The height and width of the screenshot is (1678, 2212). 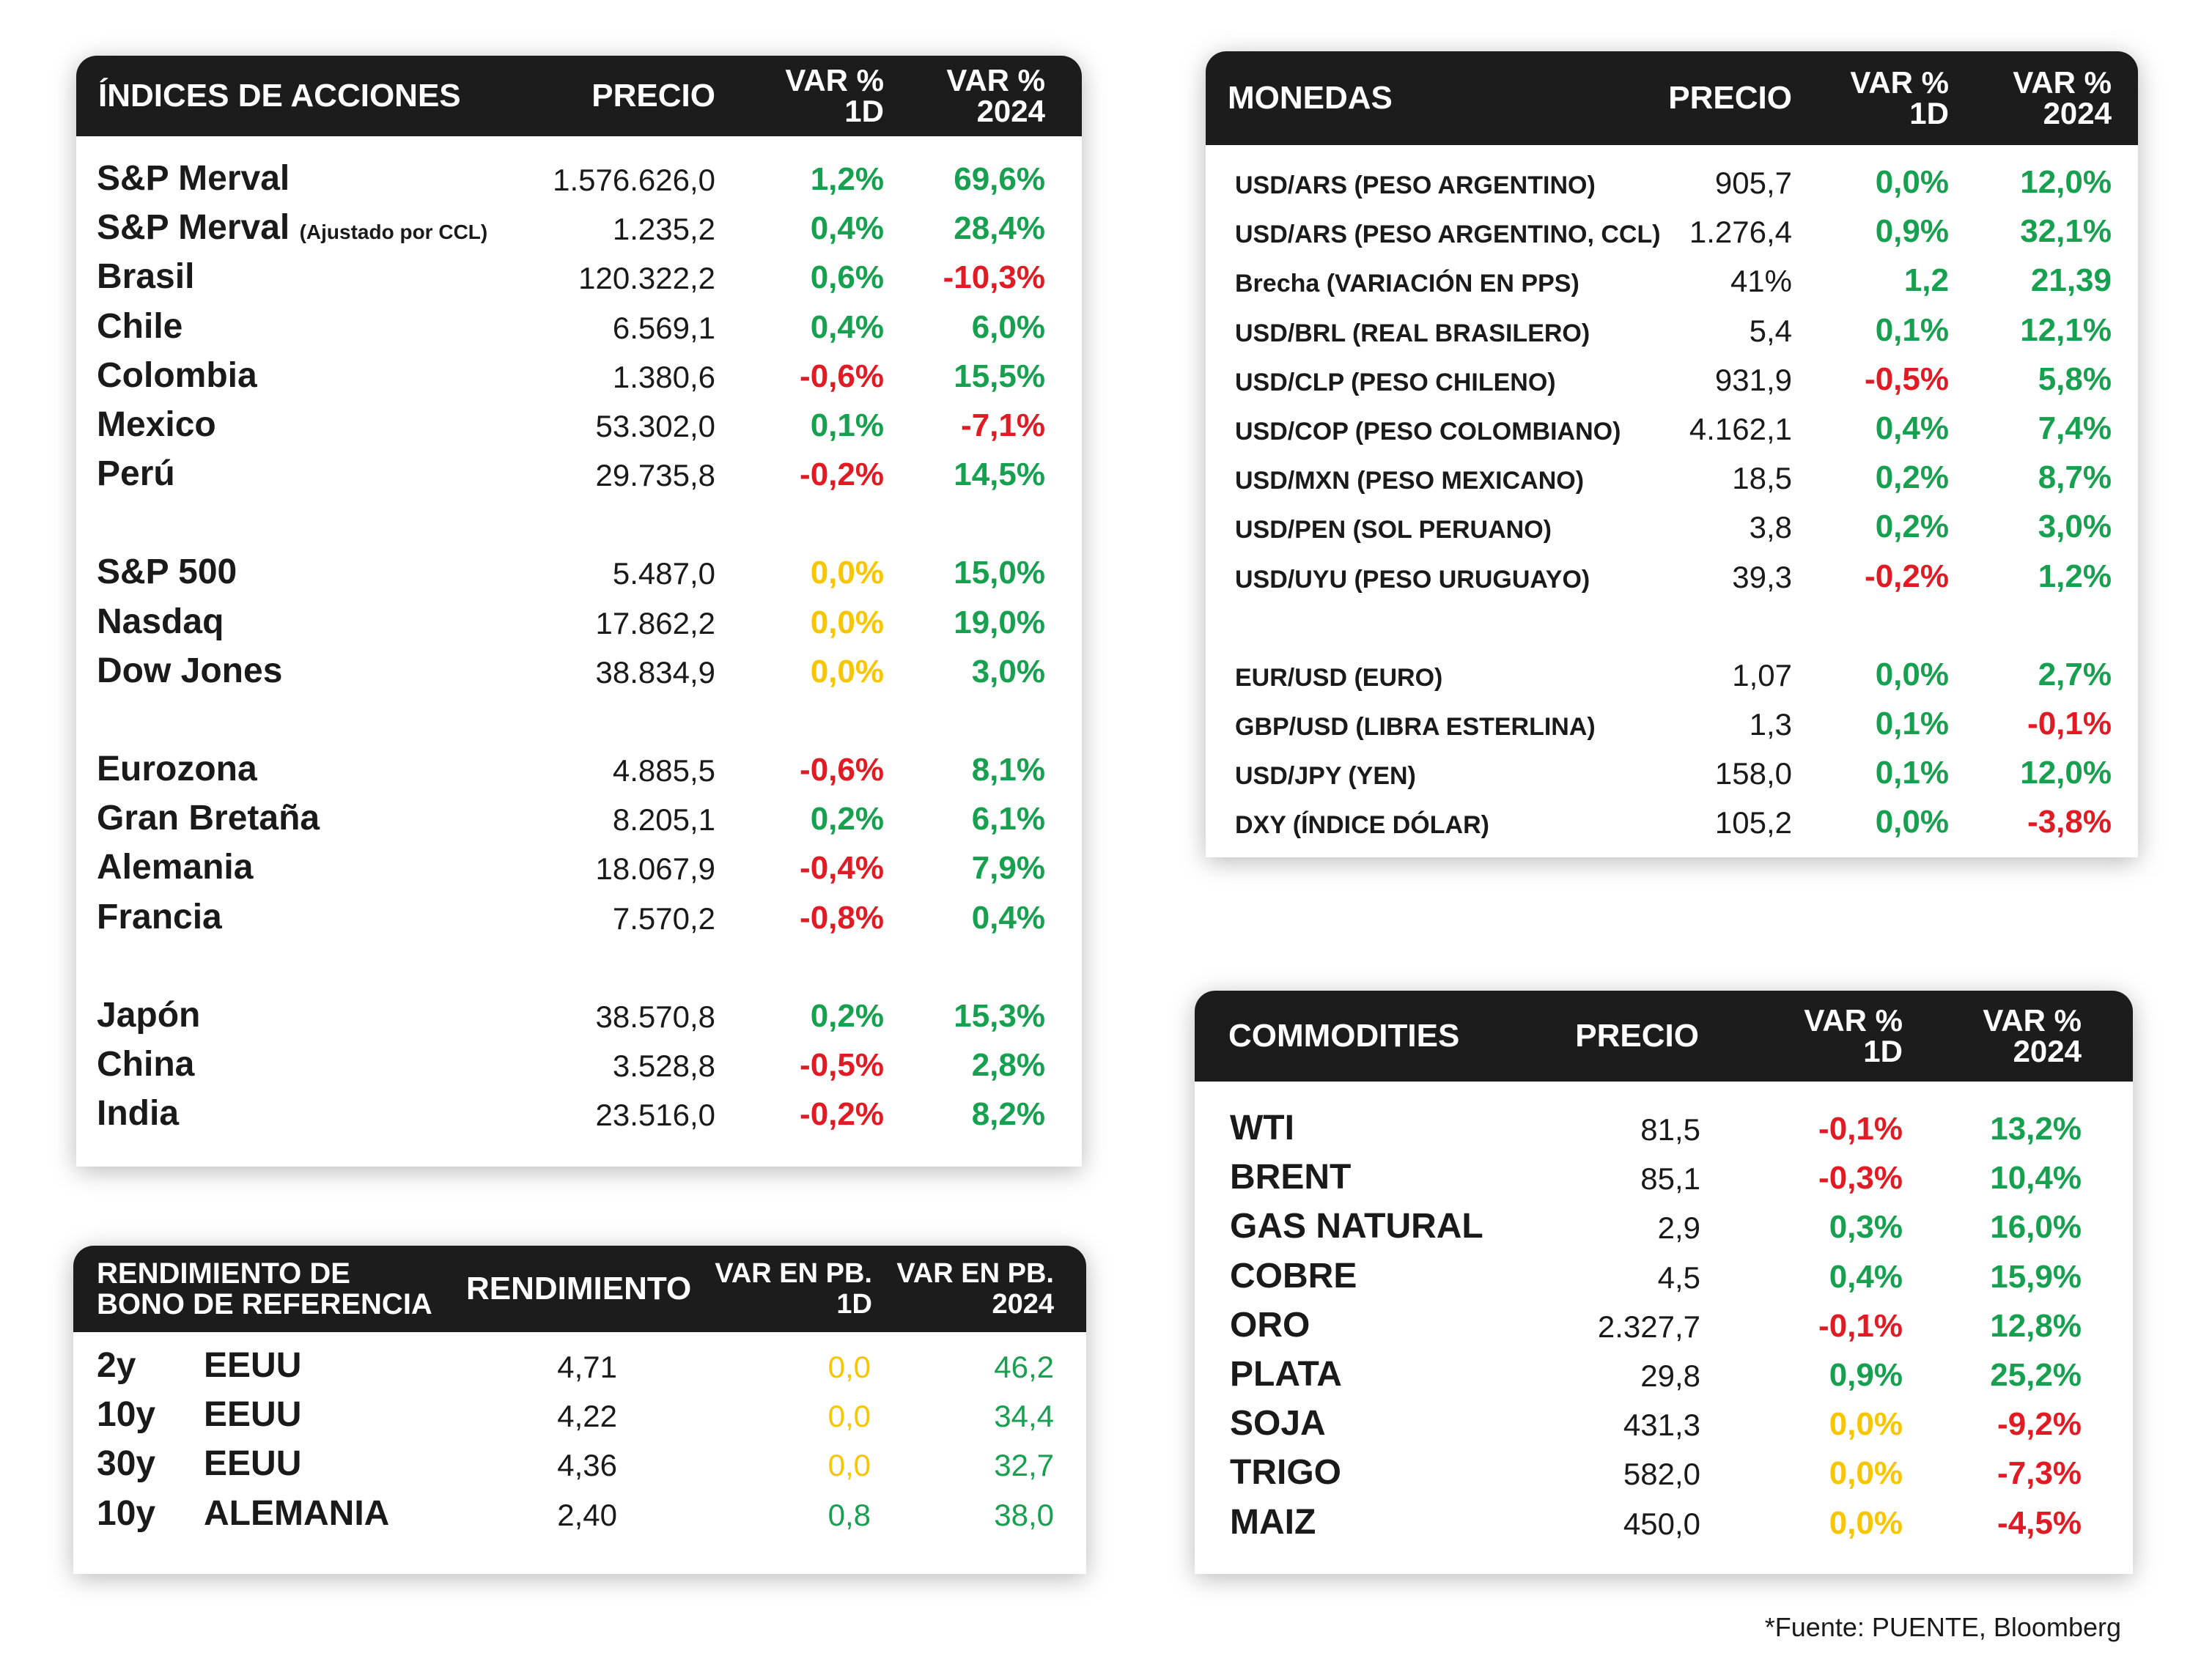 What do you see at coordinates (190, 671) in the screenshot?
I see `index-name: Dow Jones` at bounding box center [190, 671].